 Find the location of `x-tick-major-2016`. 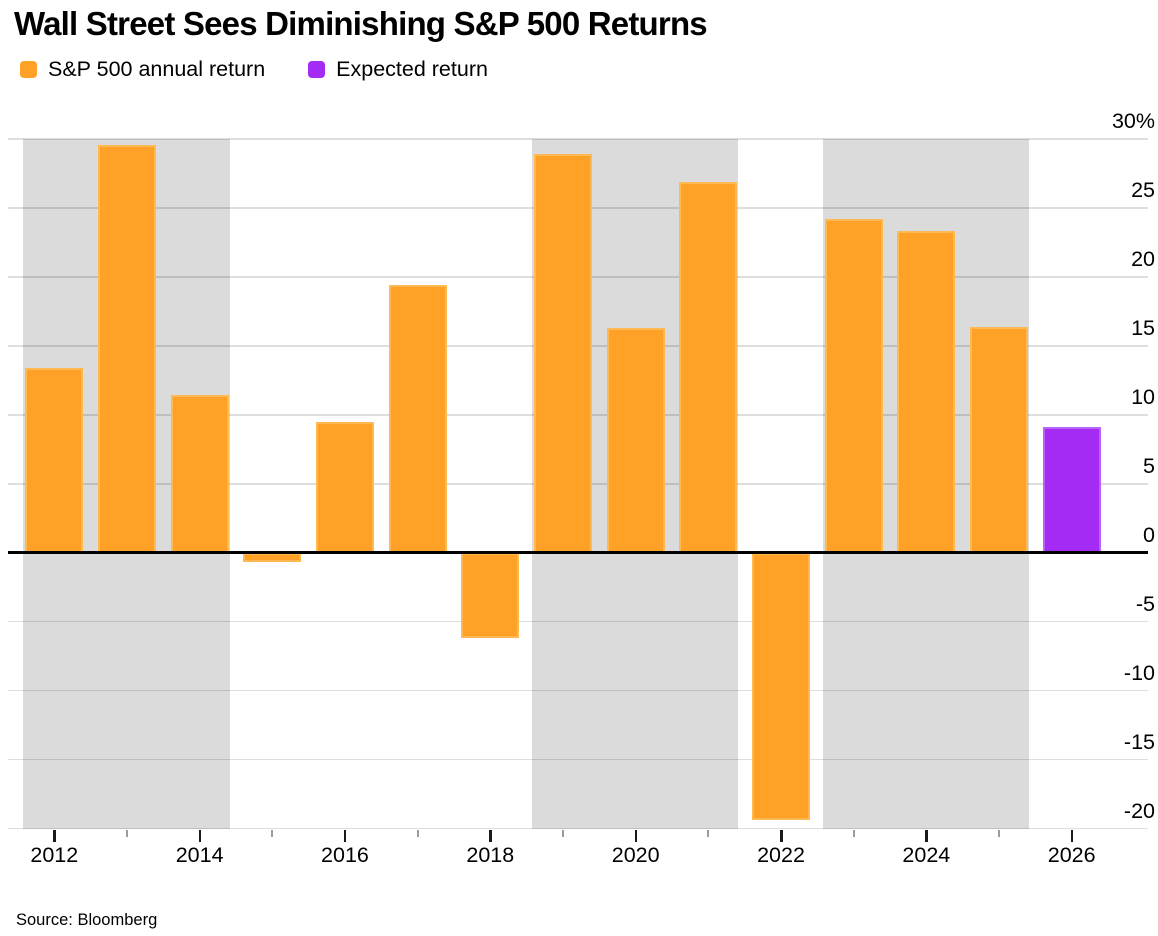

x-tick-major-2016 is located at coordinates (345, 836).